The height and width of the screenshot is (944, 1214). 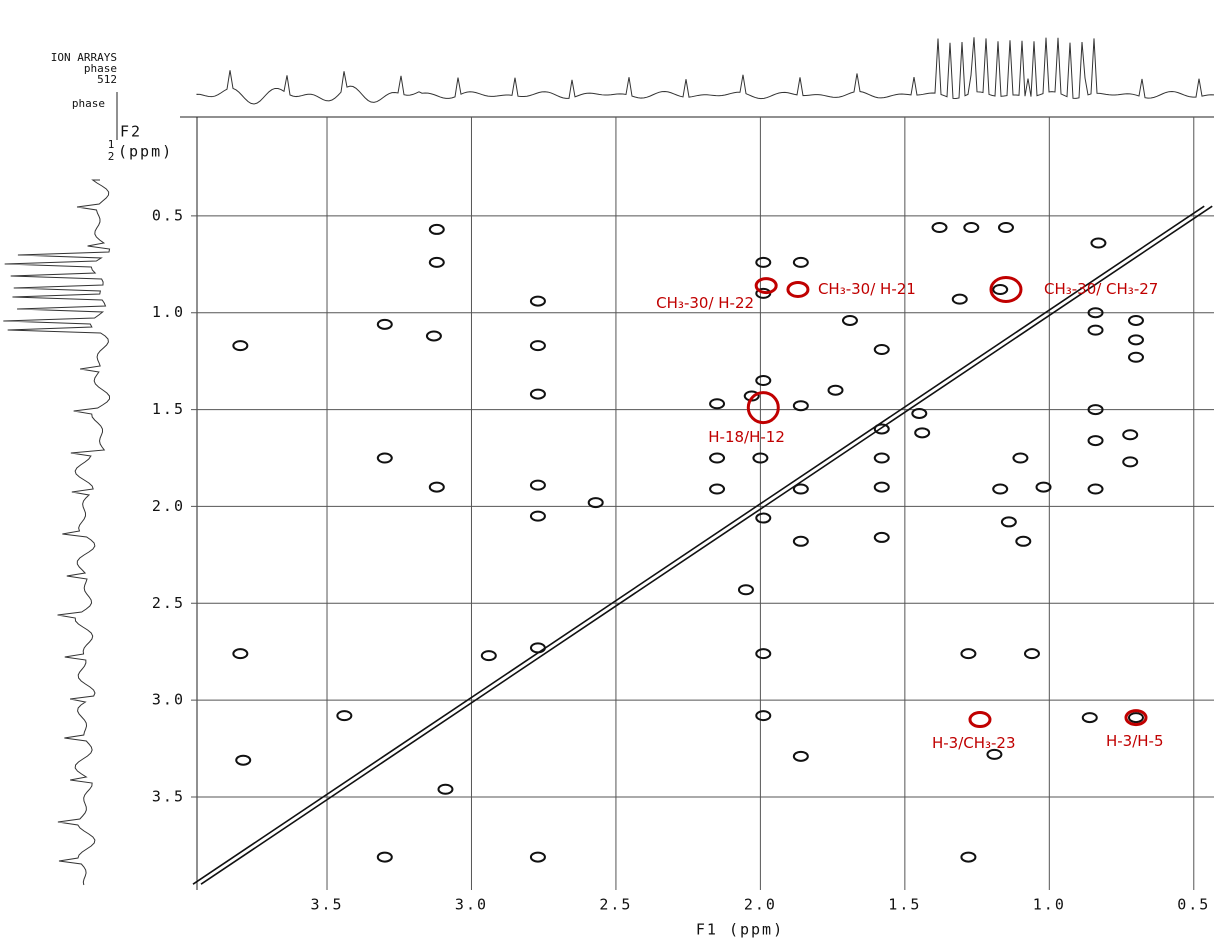 What do you see at coordinates (1049, 905) in the screenshot?
I see `x-tick-label: 1.0` at bounding box center [1049, 905].